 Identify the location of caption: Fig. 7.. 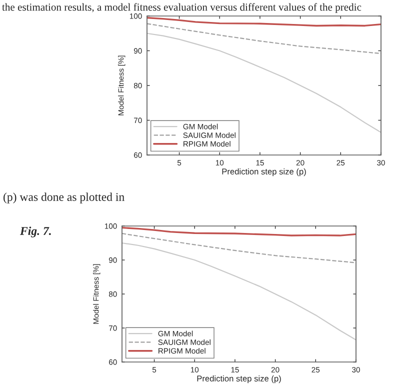
(35, 232).